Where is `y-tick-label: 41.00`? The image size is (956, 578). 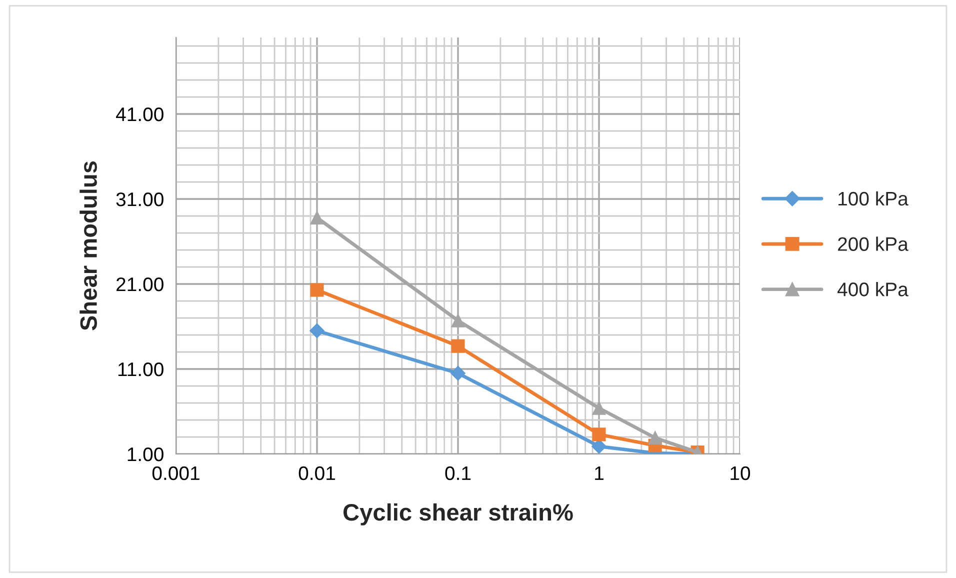
y-tick-label: 41.00 is located at coordinates (140, 114).